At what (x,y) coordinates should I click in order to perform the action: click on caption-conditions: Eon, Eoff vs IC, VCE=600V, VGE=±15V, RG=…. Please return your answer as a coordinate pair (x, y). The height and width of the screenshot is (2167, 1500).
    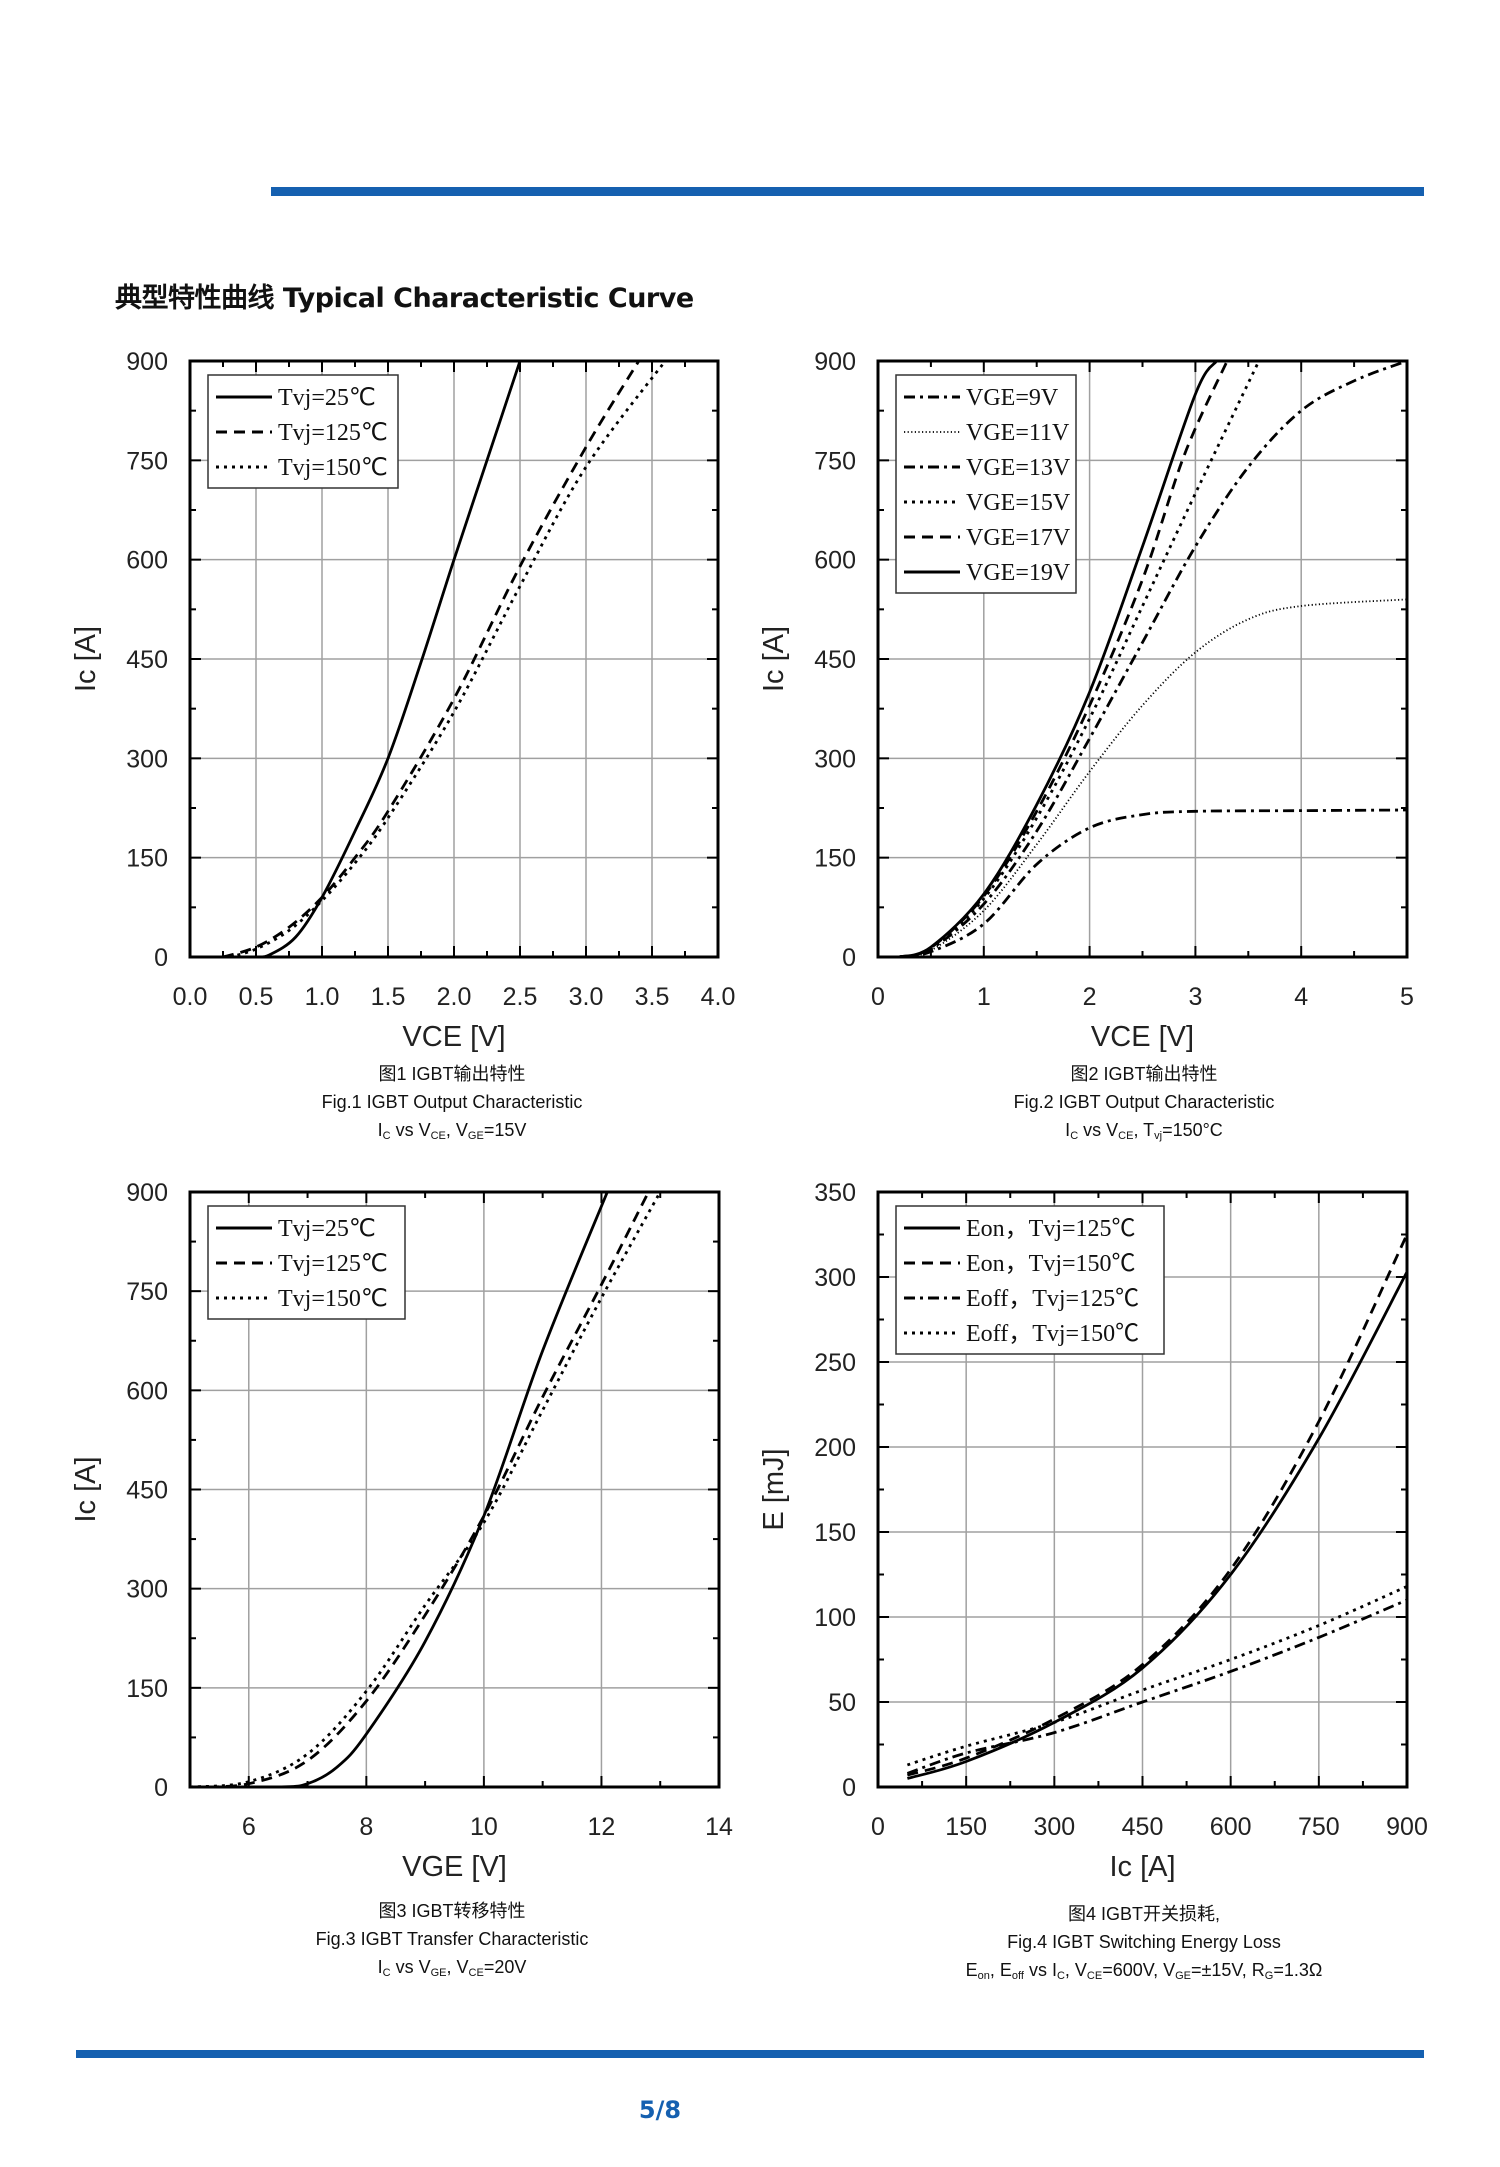
    Looking at the image, I should click on (1144, 1973).